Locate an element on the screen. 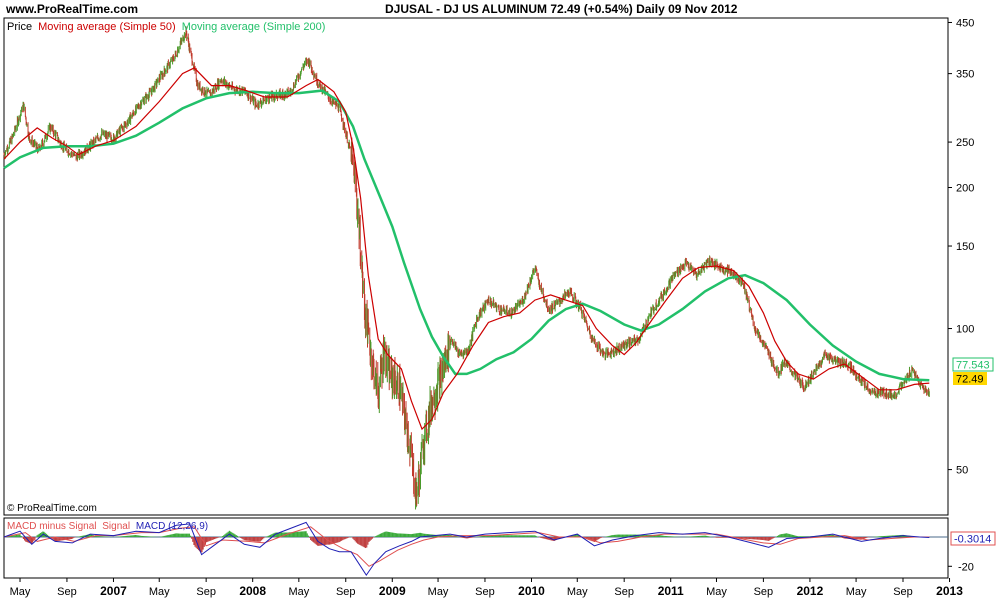 Image resolution: width=1000 pixels, height=600 pixels. price-last-value: 72.49 is located at coordinates (970, 380).